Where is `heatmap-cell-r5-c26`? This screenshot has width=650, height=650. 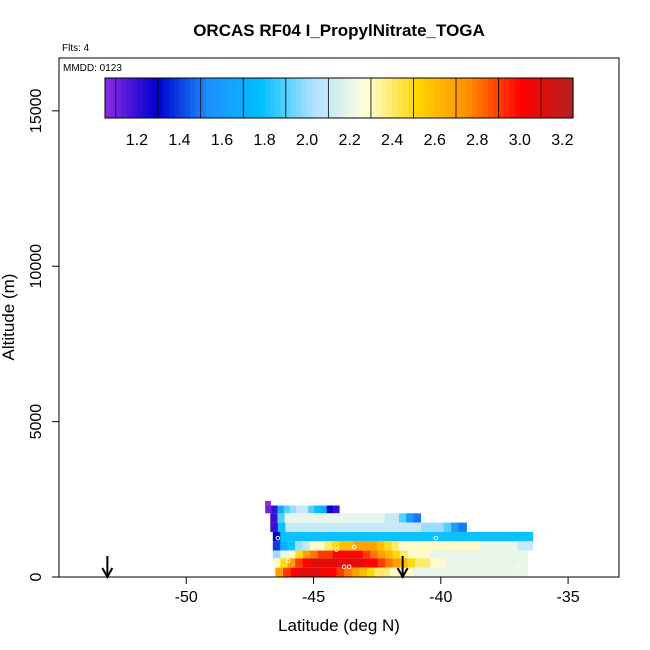
heatmap-cell-r5-c26 is located at coordinates (469, 546).